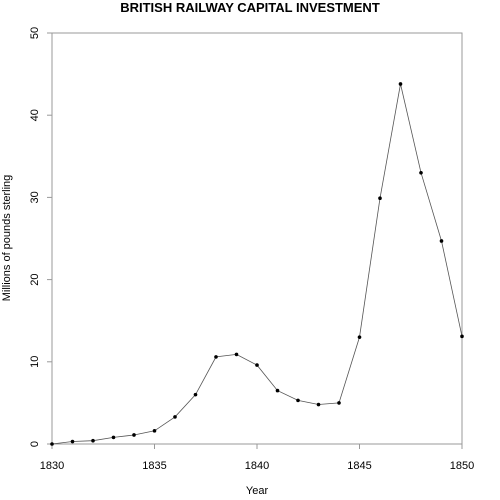  Describe the element at coordinates (257, 466) in the screenshot. I see `x-tick-label: 1840` at that location.